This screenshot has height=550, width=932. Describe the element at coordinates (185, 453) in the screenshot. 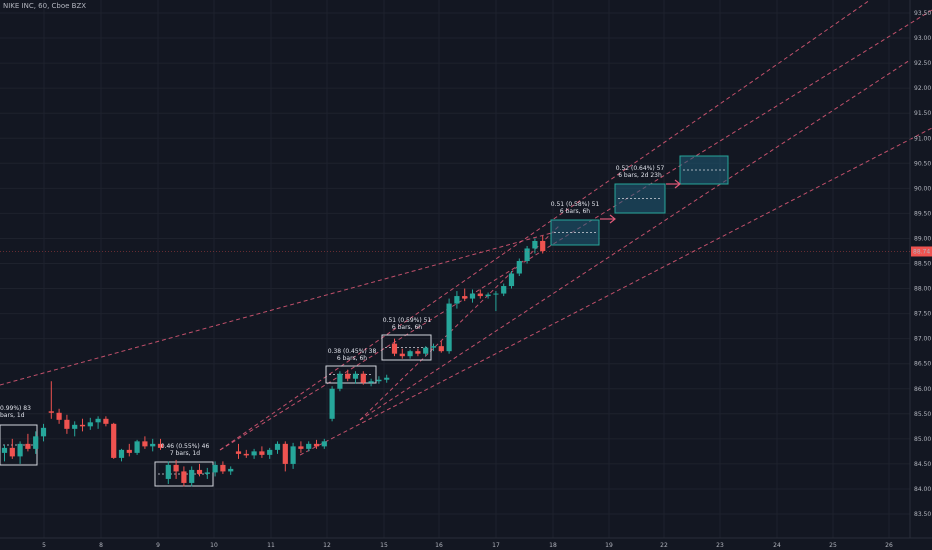

I see `annotation-line2: 7 bars, 1d` at that location.